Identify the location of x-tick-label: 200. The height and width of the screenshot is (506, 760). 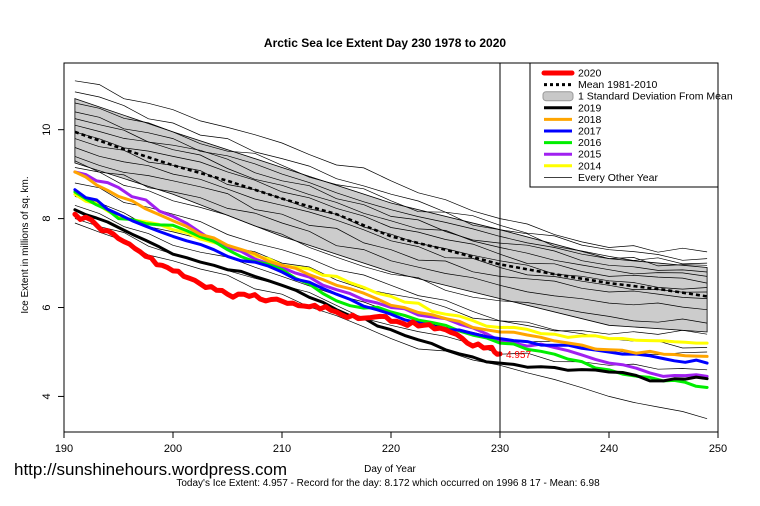
(173, 449).